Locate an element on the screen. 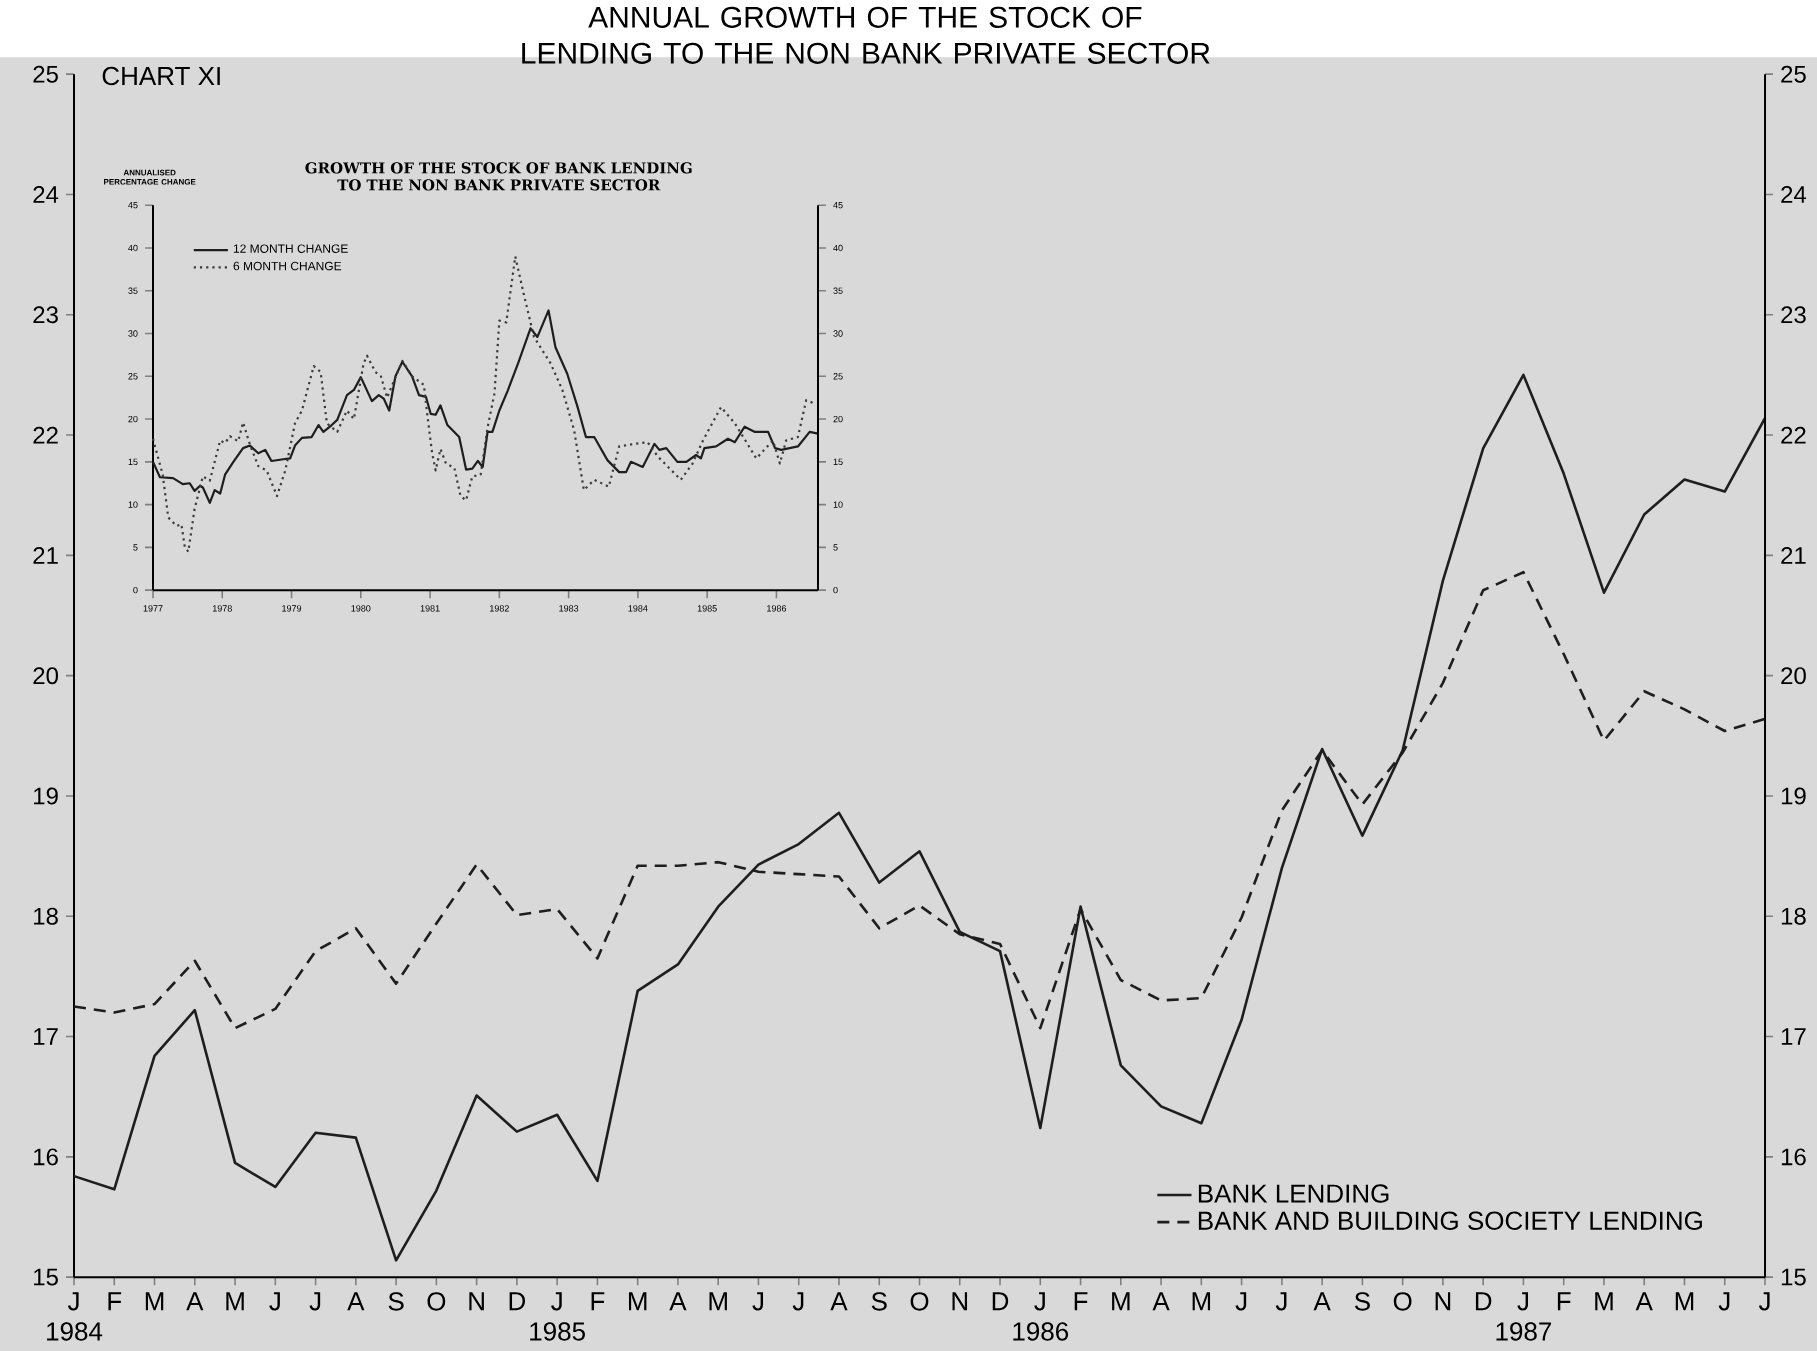 This screenshot has width=1817, height=1351. text: 1985 is located at coordinates (557, 1331).